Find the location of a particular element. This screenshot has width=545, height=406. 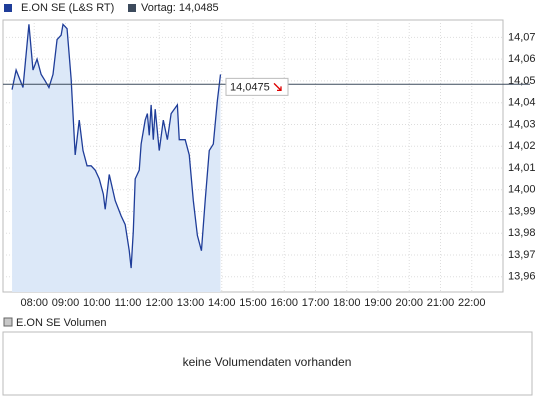

x-tick-label: 16:00 is located at coordinates (284, 303).